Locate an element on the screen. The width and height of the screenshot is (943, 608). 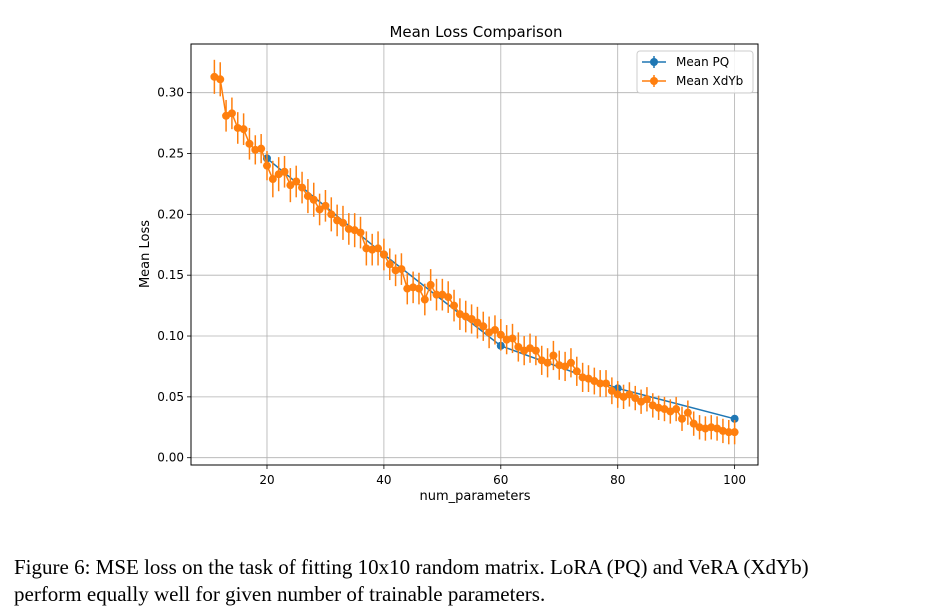
x-tick-label: 20 is located at coordinates (266, 480).